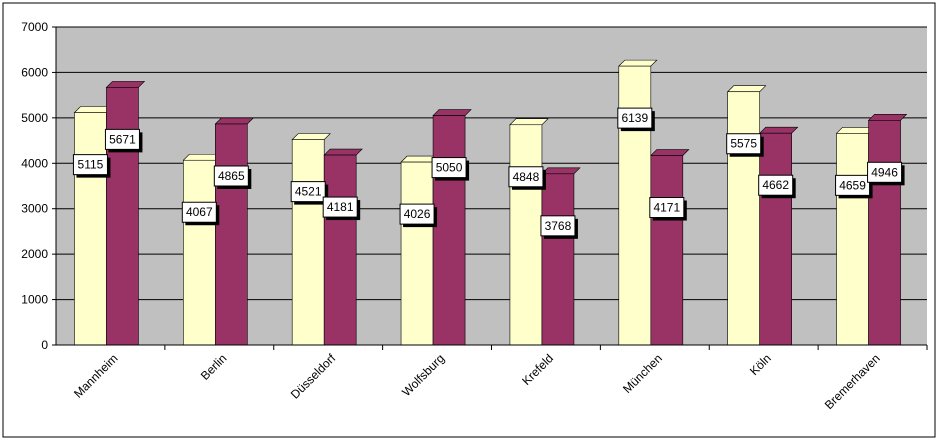 The height and width of the screenshot is (446, 939). I want to click on data-label-series1: 4521, so click(309, 193).